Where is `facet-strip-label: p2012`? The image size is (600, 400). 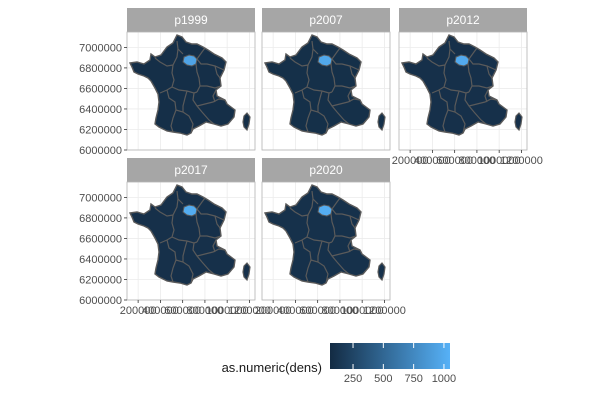
facet-strip-label: p2012 is located at coordinates (463, 20).